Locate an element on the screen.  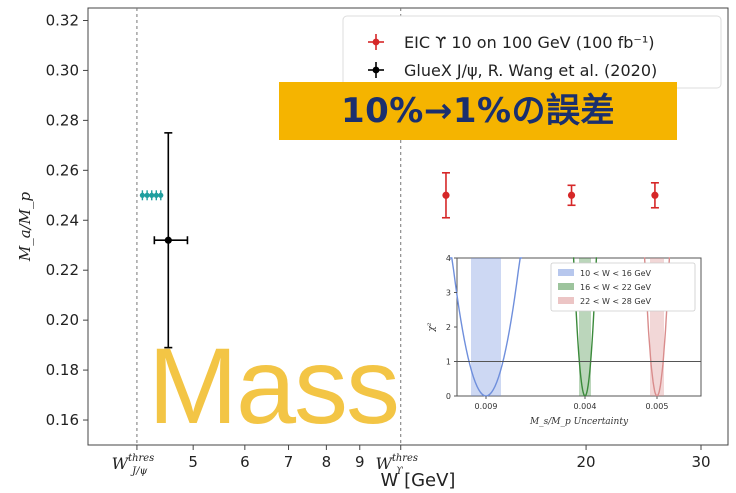
y-tick-label: 0.28 is located at coordinates (62, 120).